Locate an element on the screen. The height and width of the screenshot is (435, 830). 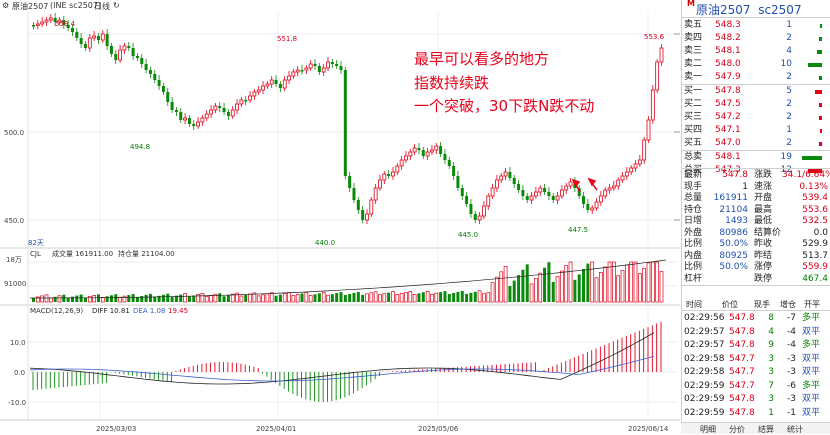
level-volume: 12 is located at coordinates (786, 170).